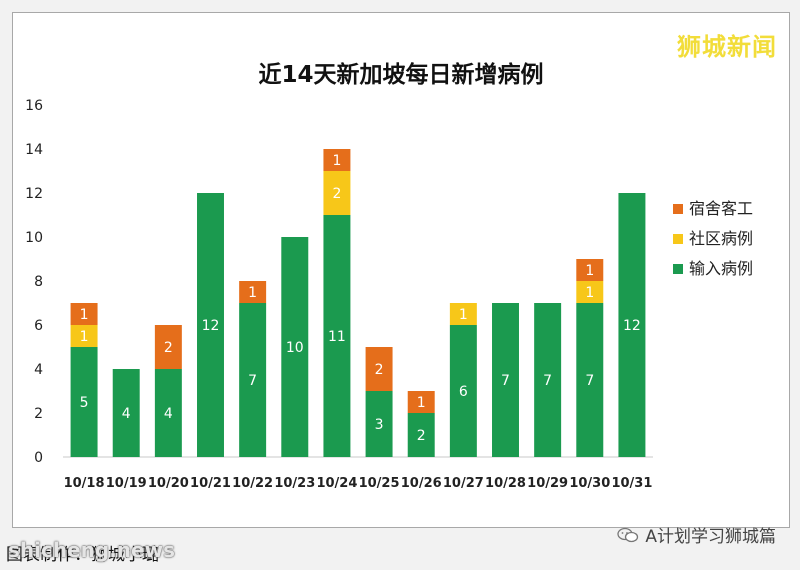  I want to click on channel-label: A计划学习狮城篇, so click(710, 537).